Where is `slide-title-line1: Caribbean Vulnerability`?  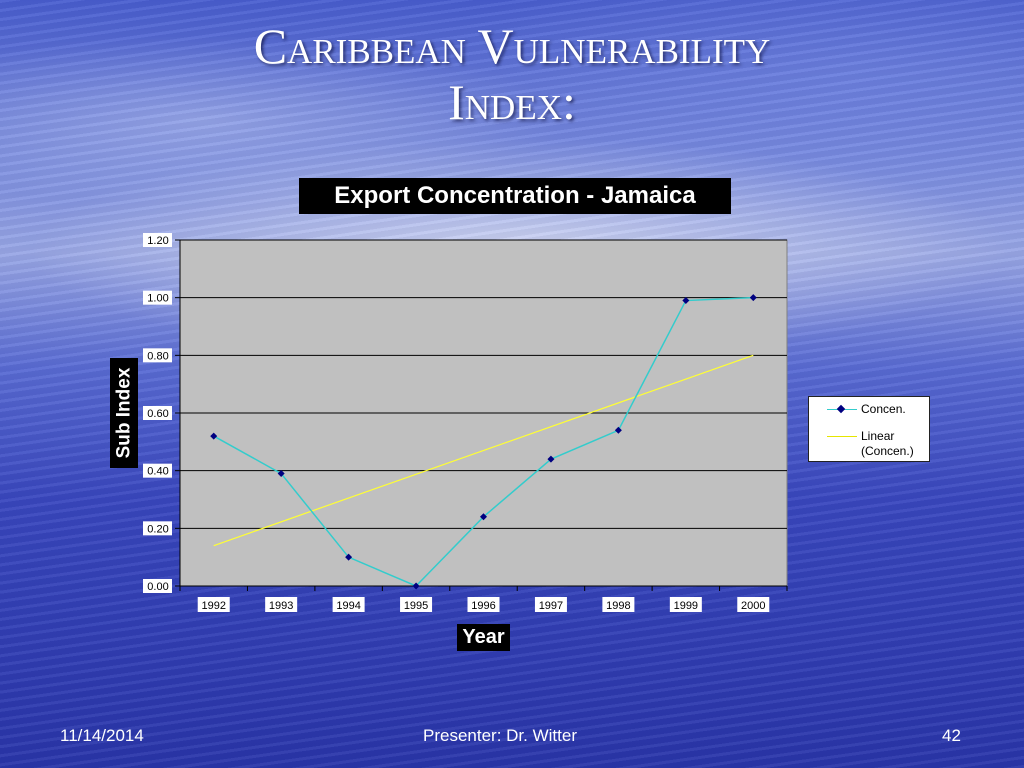 slide-title-line1: Caribbean Vulnerability is located at coordinates (512, 46).